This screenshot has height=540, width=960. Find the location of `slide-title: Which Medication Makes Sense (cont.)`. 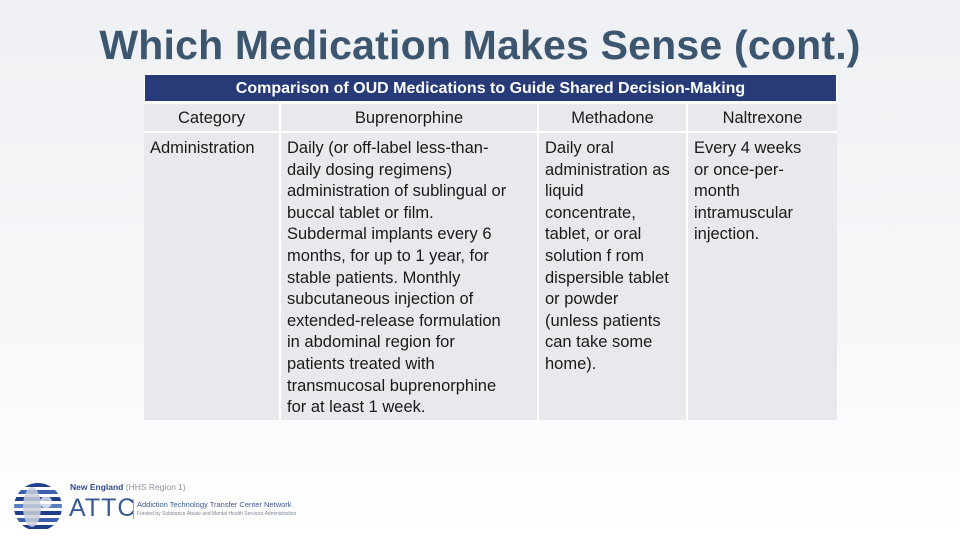

slide-title: Which Medication Makes Sense (cont.) is located at coordinates (480, 45).